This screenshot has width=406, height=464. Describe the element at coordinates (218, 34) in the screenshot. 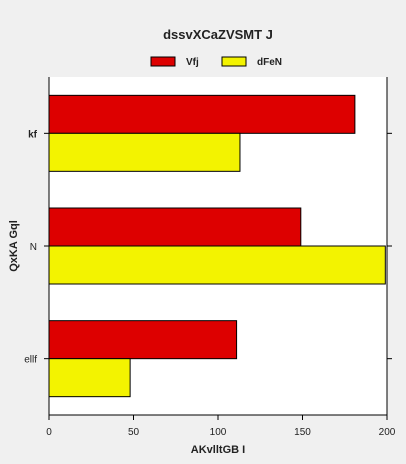

I see `chart-title: dssvXCaZVSMT J` at that location.